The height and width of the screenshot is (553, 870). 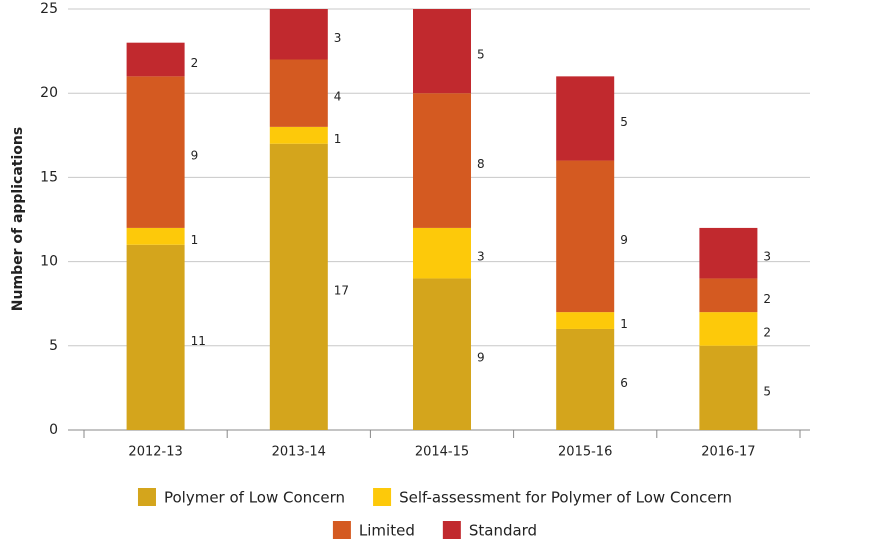 What do you see at coordinates (49, 93) in the screenshot?
I see `y-tick-label: 20` at bounding box center [49, 93].